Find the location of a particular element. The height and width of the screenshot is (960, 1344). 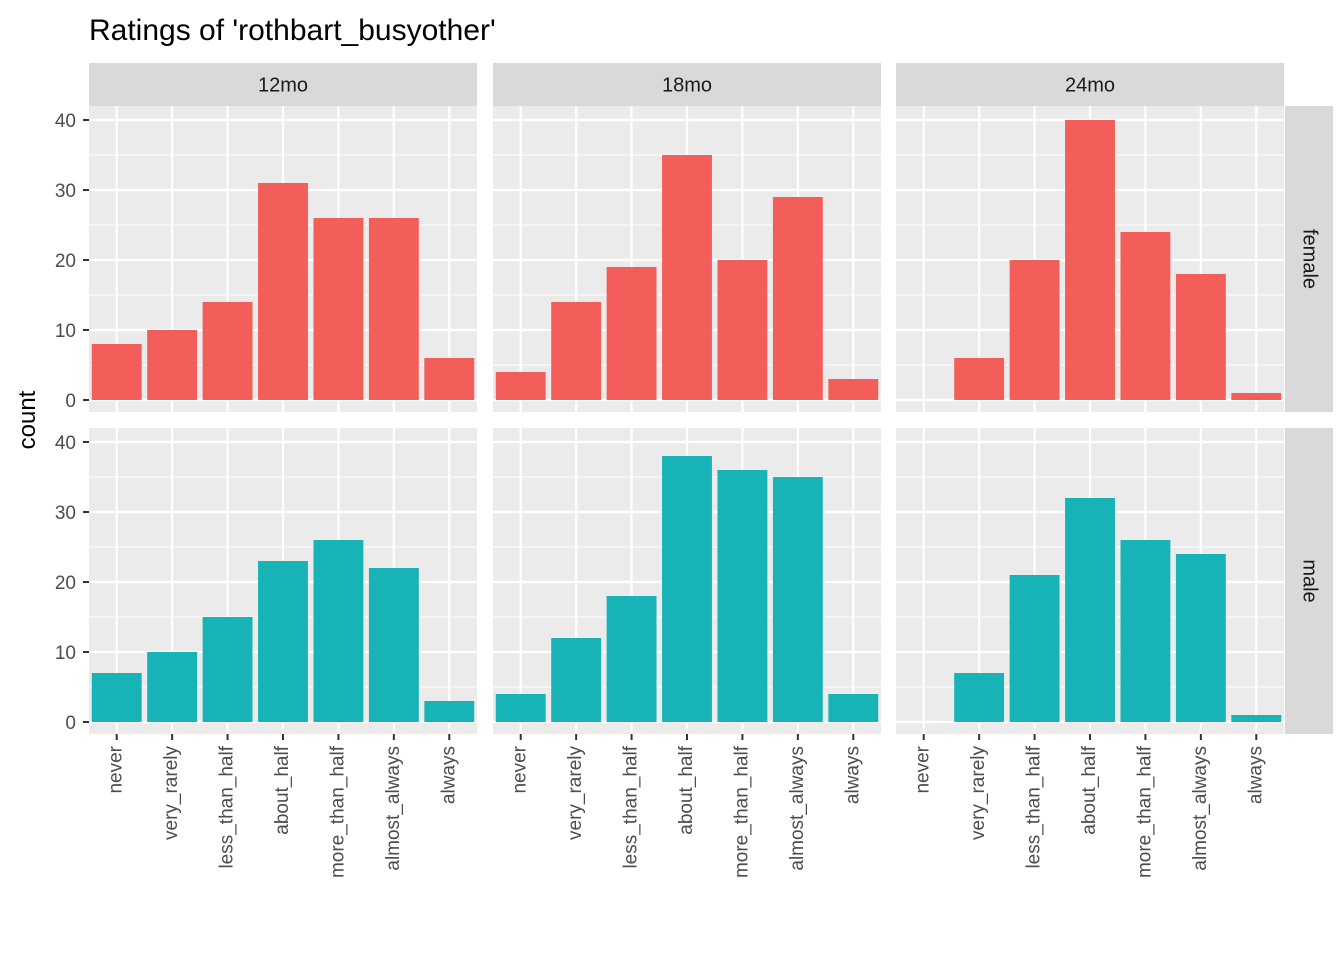

panel-18mo-female is located at coordinates (687, 259).